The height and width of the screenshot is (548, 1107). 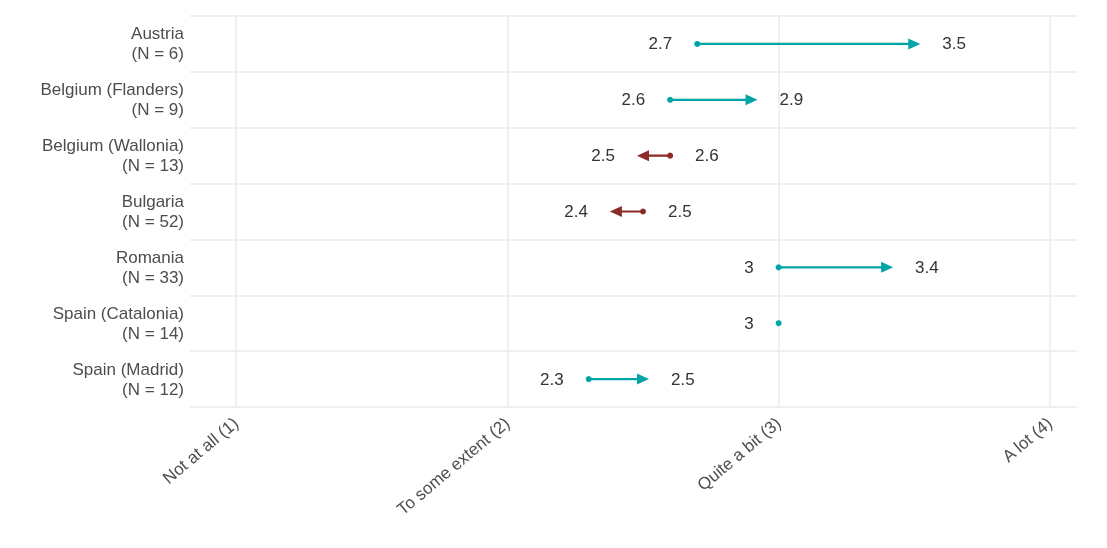 I want to click on data-label: 2.3, so click(x=552, y=379).